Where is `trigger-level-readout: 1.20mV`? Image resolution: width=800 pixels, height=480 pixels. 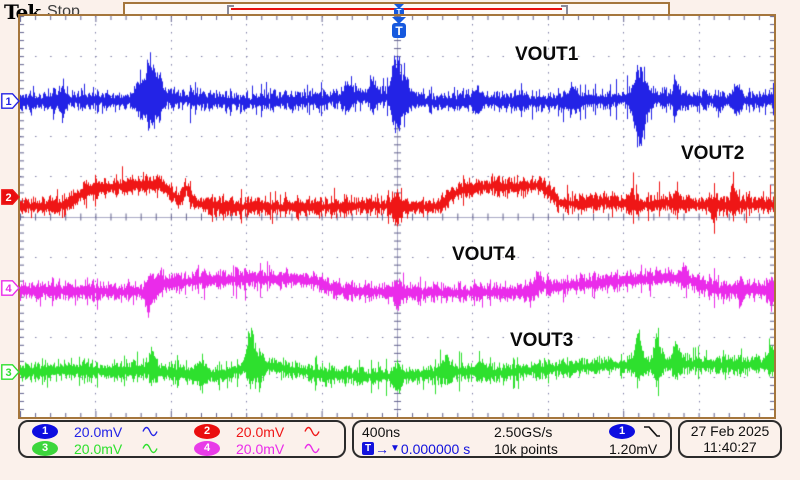
trigger-level-readout: 1.20mV is located at coordinates (635, 448).